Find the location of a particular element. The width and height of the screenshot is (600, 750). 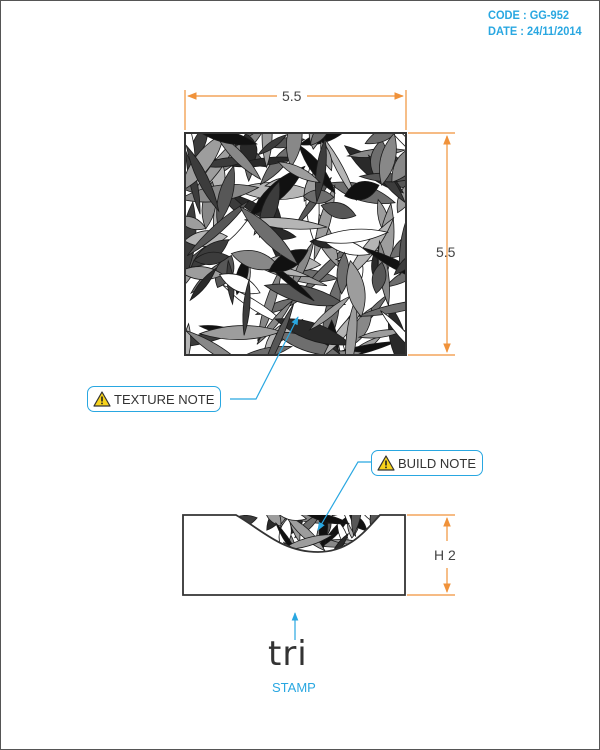

build-note-text: BUILD NOTE is located at coordinates (437, 463).